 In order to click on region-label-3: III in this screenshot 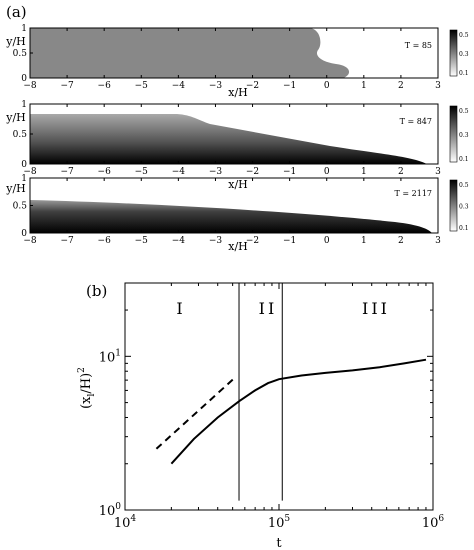, I will do `click(376, 308)`.